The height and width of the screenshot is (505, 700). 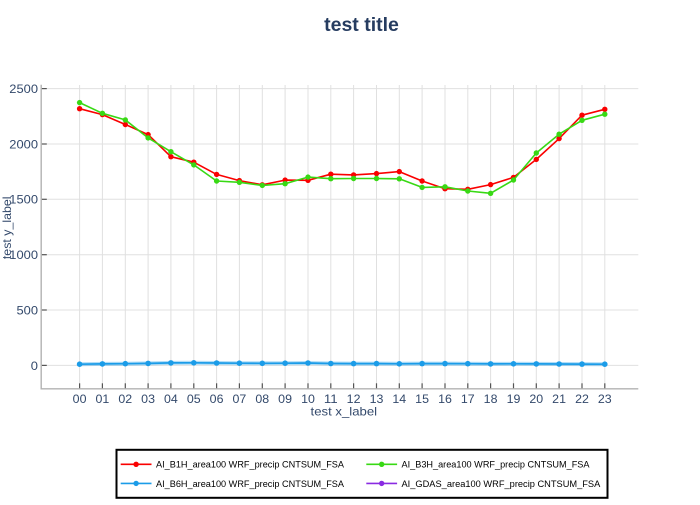 What do you see at coordinates (23, 255) in the screenshot?
I see `svg-text: 1000` at bounding box center [23, 255].